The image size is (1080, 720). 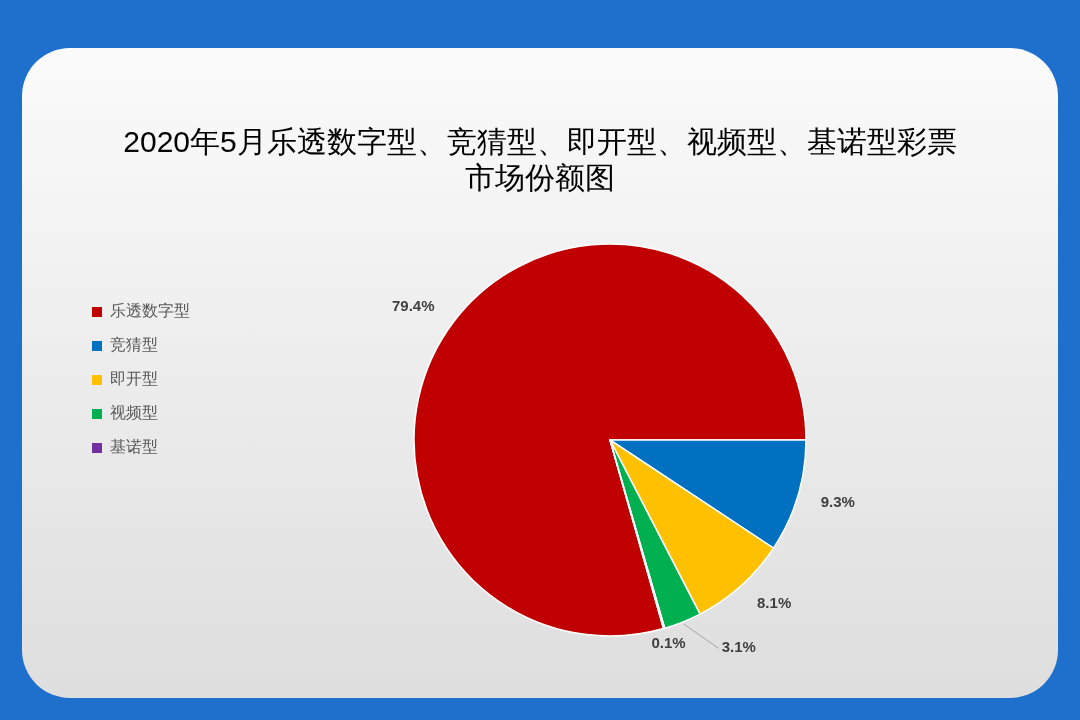 I want to click on legend-label: 视频型, so click(x=134, y=413).